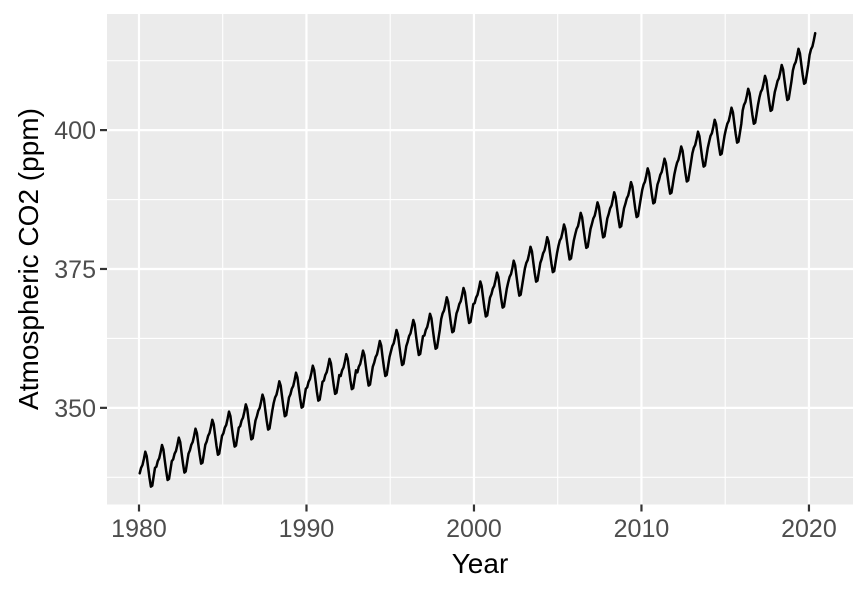 The width and height of the screenshot is (864, 595). I want to click on x-axis-tick-labels: 1980 1990 2000 2010 2020, so click(474, 529).